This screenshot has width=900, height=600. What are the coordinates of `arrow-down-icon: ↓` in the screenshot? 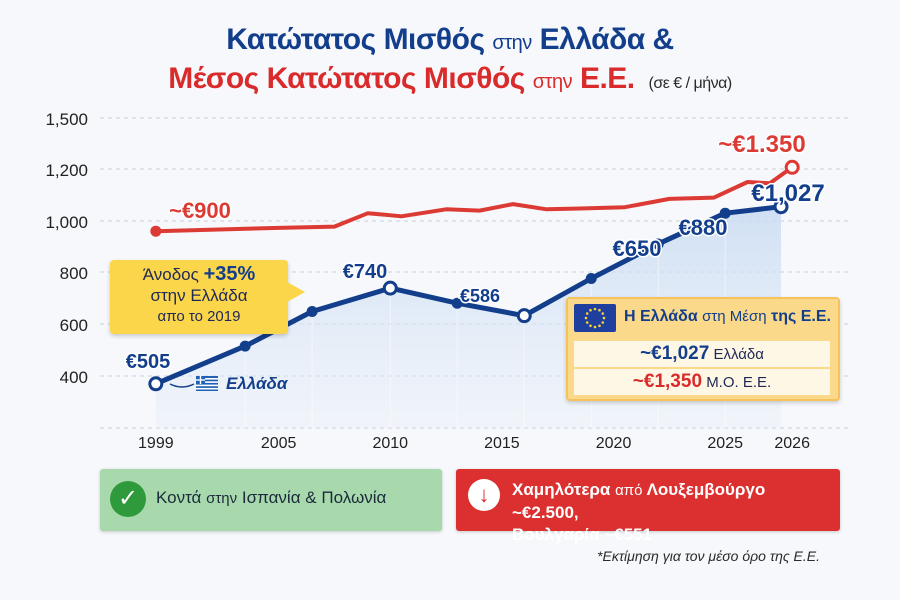 It's located at (484, 495).